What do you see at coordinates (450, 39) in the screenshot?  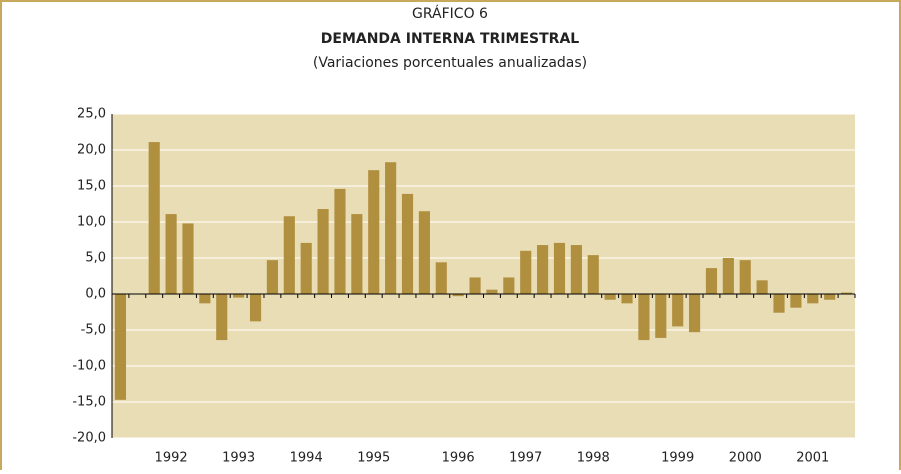 I see `chart-subtitle: DEMANDA INTERNA TRIMESTRAL` at bounding box center [450, 39].